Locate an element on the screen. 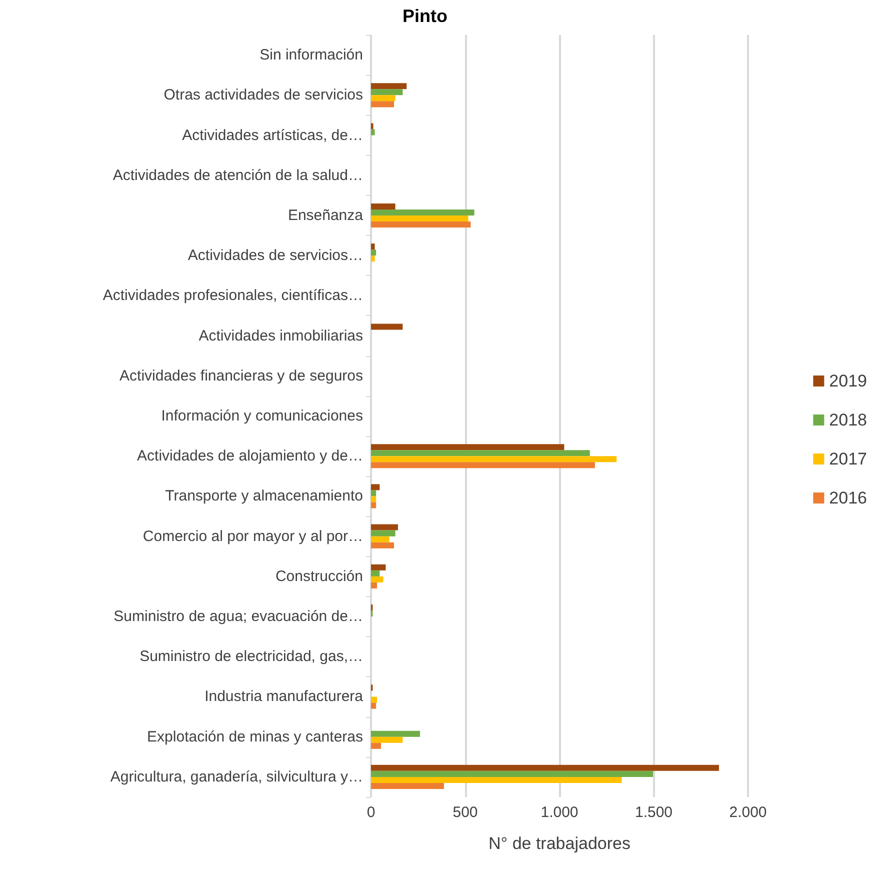 The height and width of the screenshot is (879, 882). x-tick-label: 0 is located at coordinates (371, 812).